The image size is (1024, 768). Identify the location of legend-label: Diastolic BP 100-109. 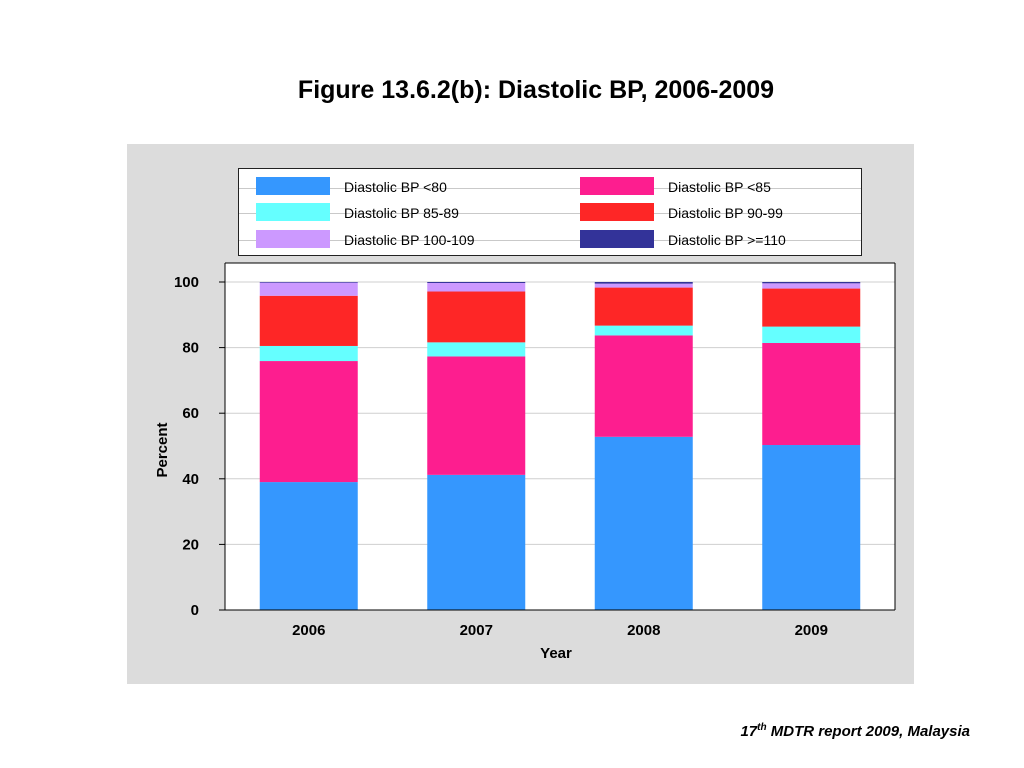
(409, 240).